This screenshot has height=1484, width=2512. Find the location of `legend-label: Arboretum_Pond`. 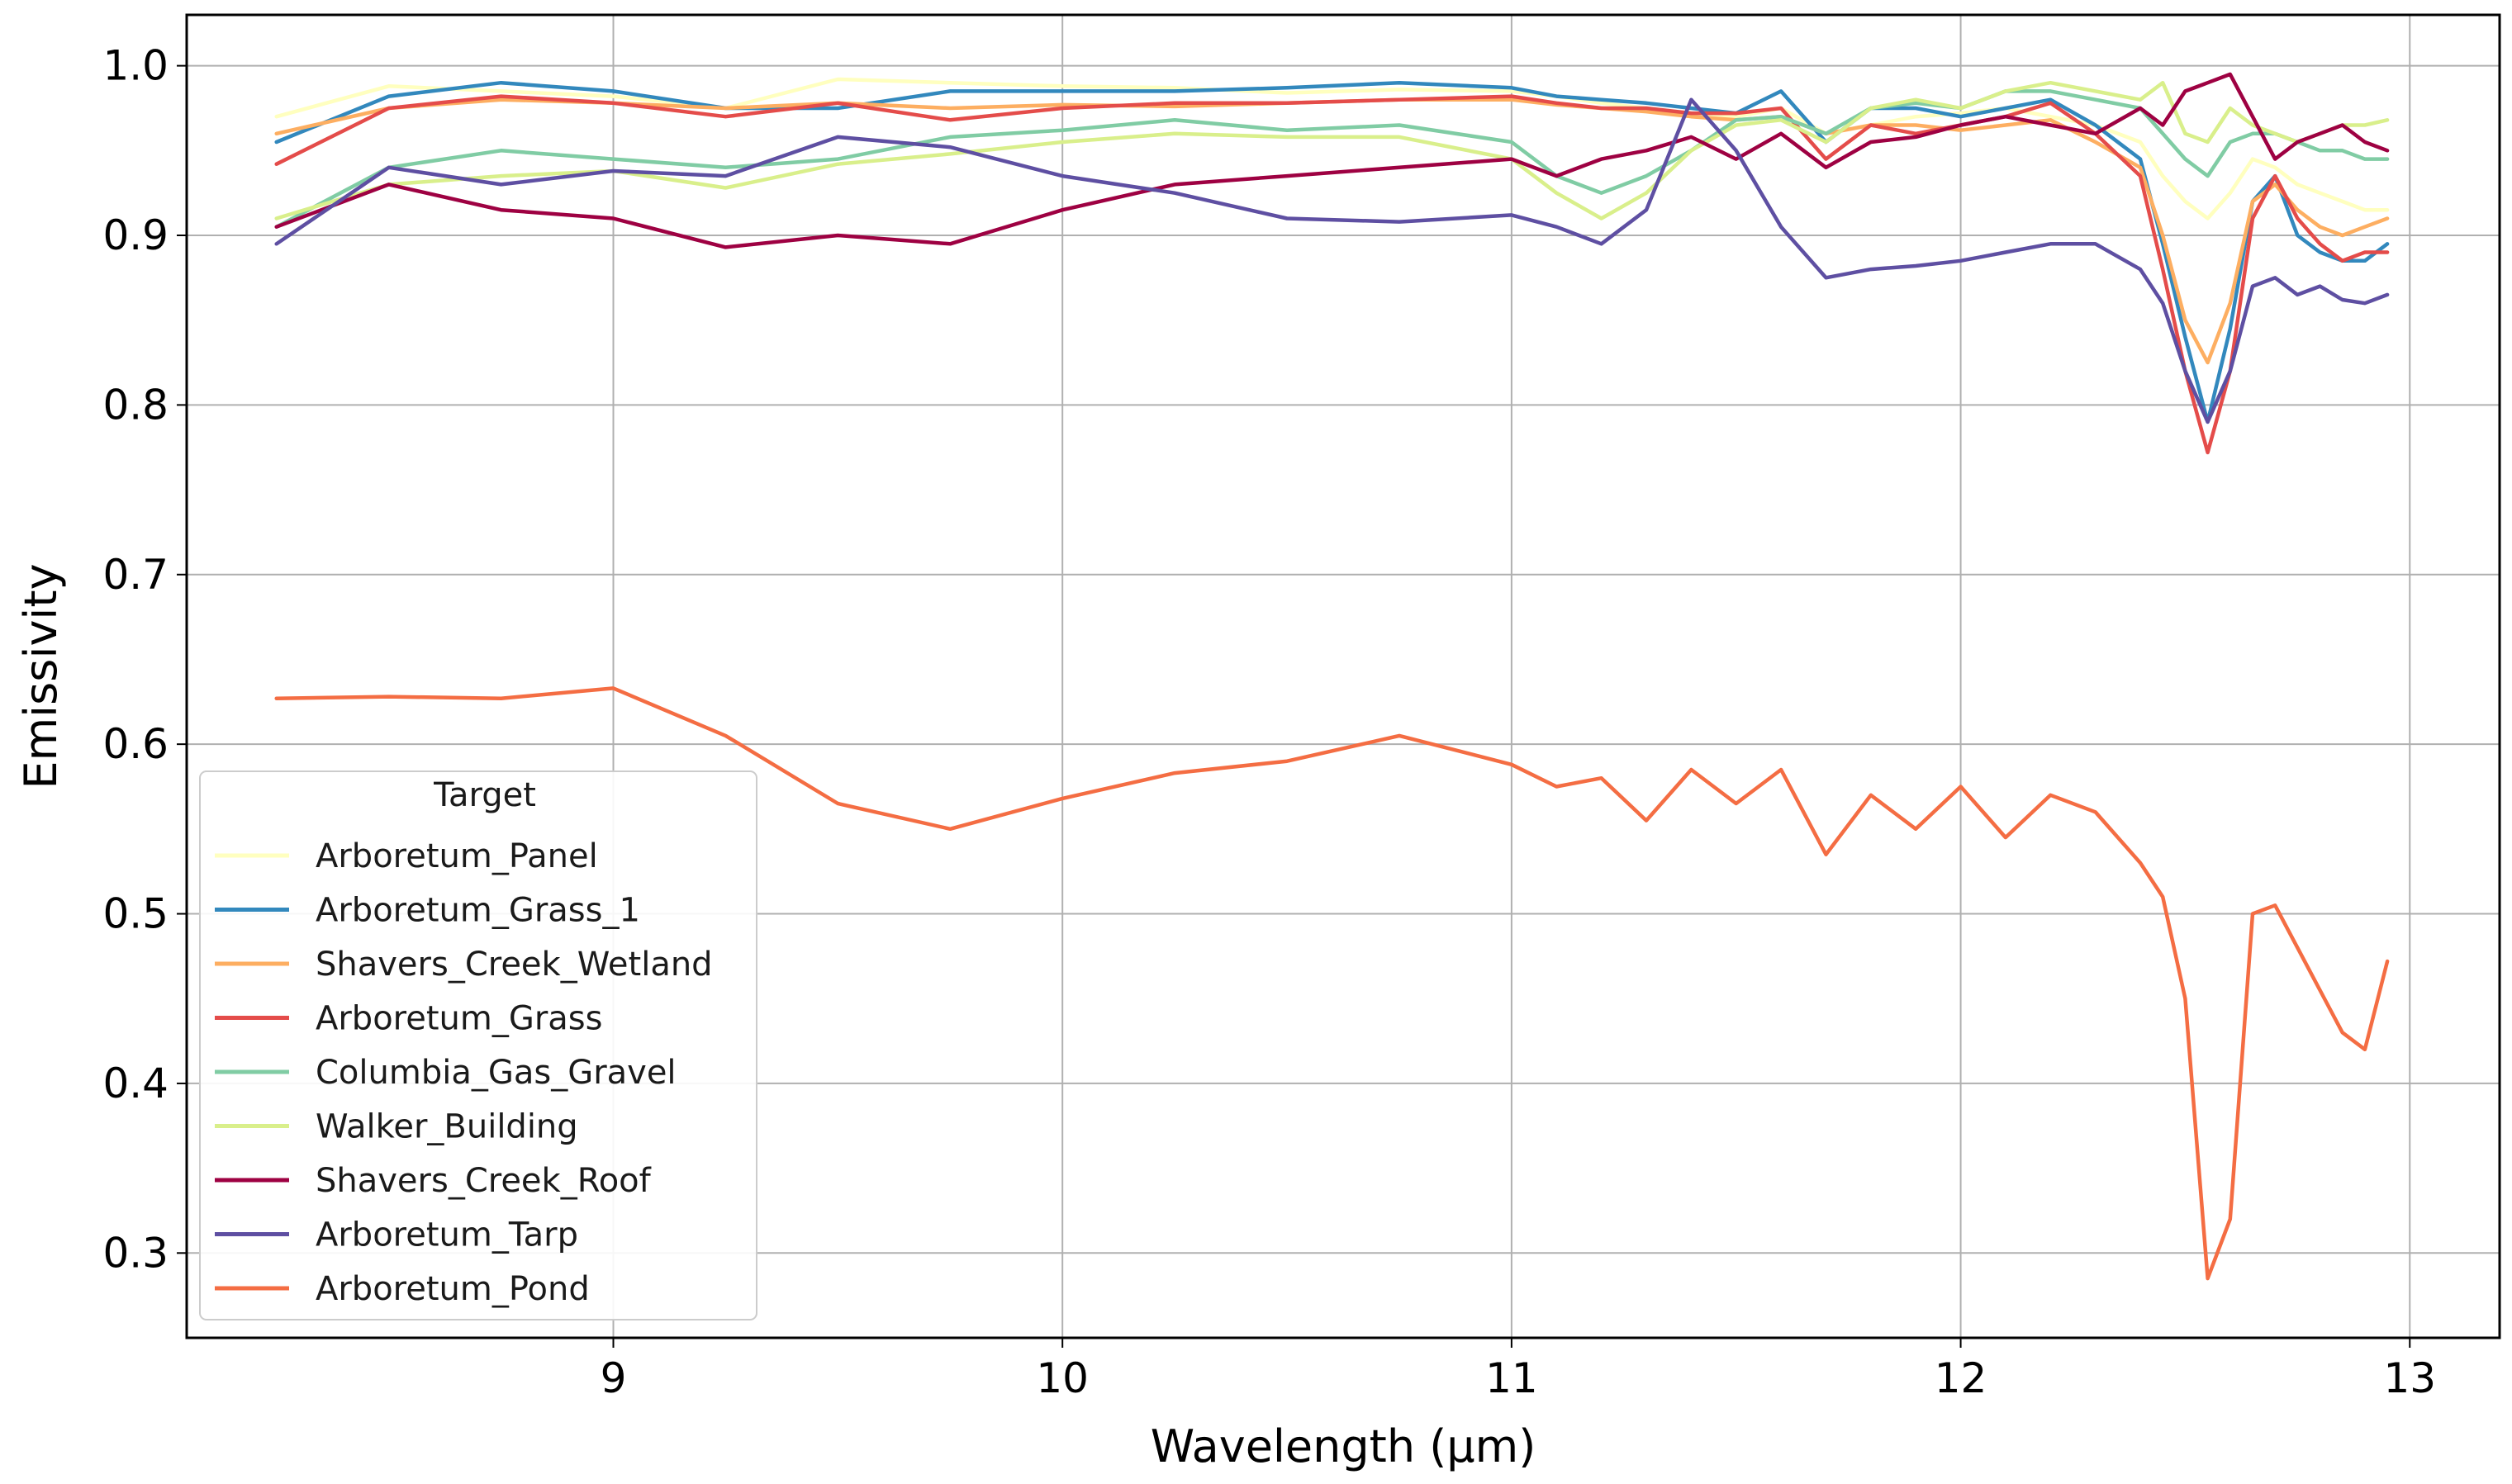

legend-label: Arboretum_Pond is located at coordinates (453, 1289).